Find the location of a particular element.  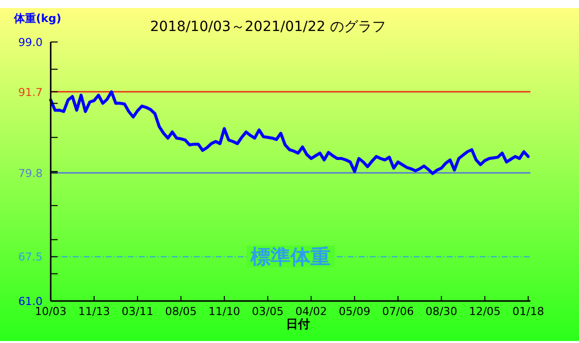

y-tick-label: 91.7 is located at coordinates (30, 92).